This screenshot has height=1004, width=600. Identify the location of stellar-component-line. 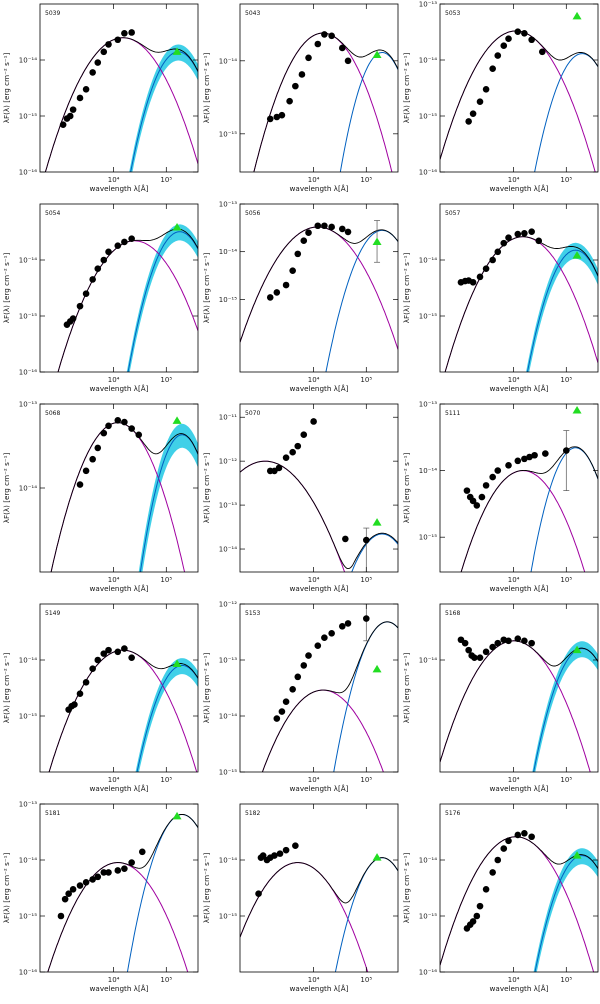
(323, 102).